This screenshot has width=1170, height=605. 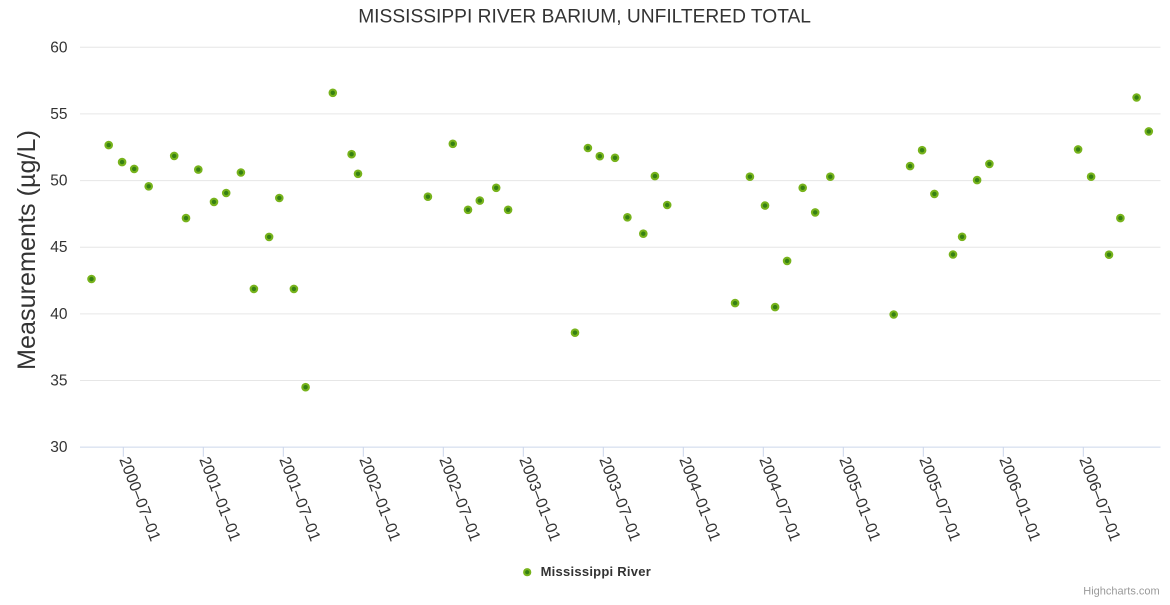 I want to click on svg-text: 30, so click(x=59, y=447).